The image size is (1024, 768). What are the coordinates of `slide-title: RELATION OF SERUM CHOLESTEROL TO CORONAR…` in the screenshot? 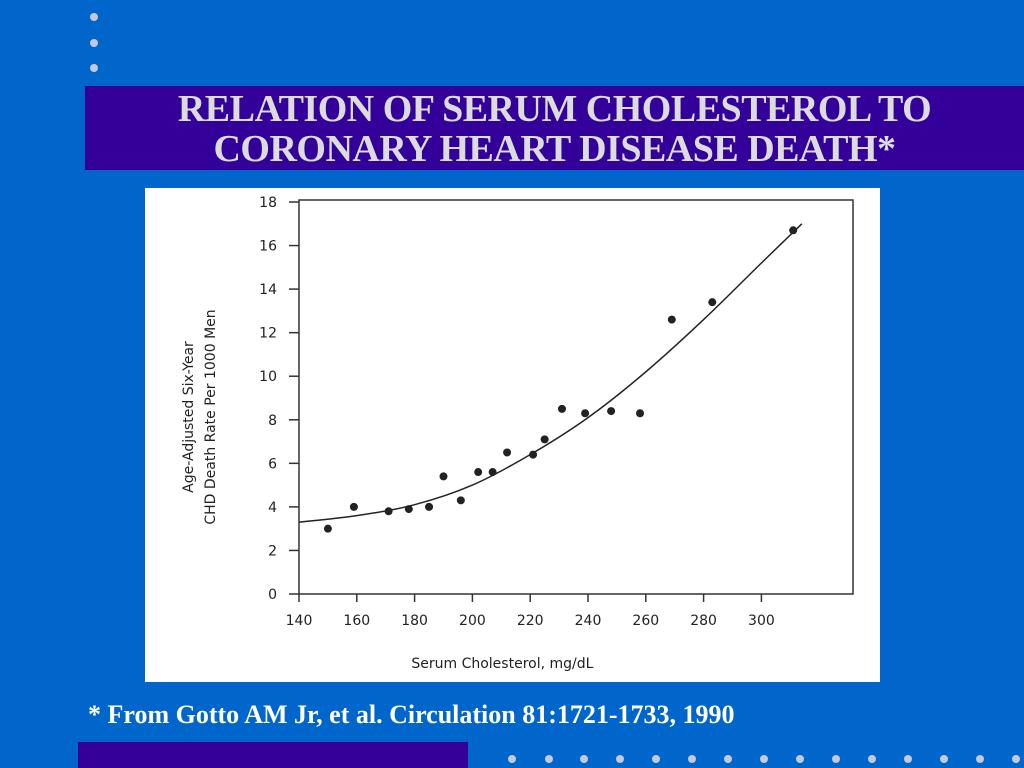 It's located at (554, 128).